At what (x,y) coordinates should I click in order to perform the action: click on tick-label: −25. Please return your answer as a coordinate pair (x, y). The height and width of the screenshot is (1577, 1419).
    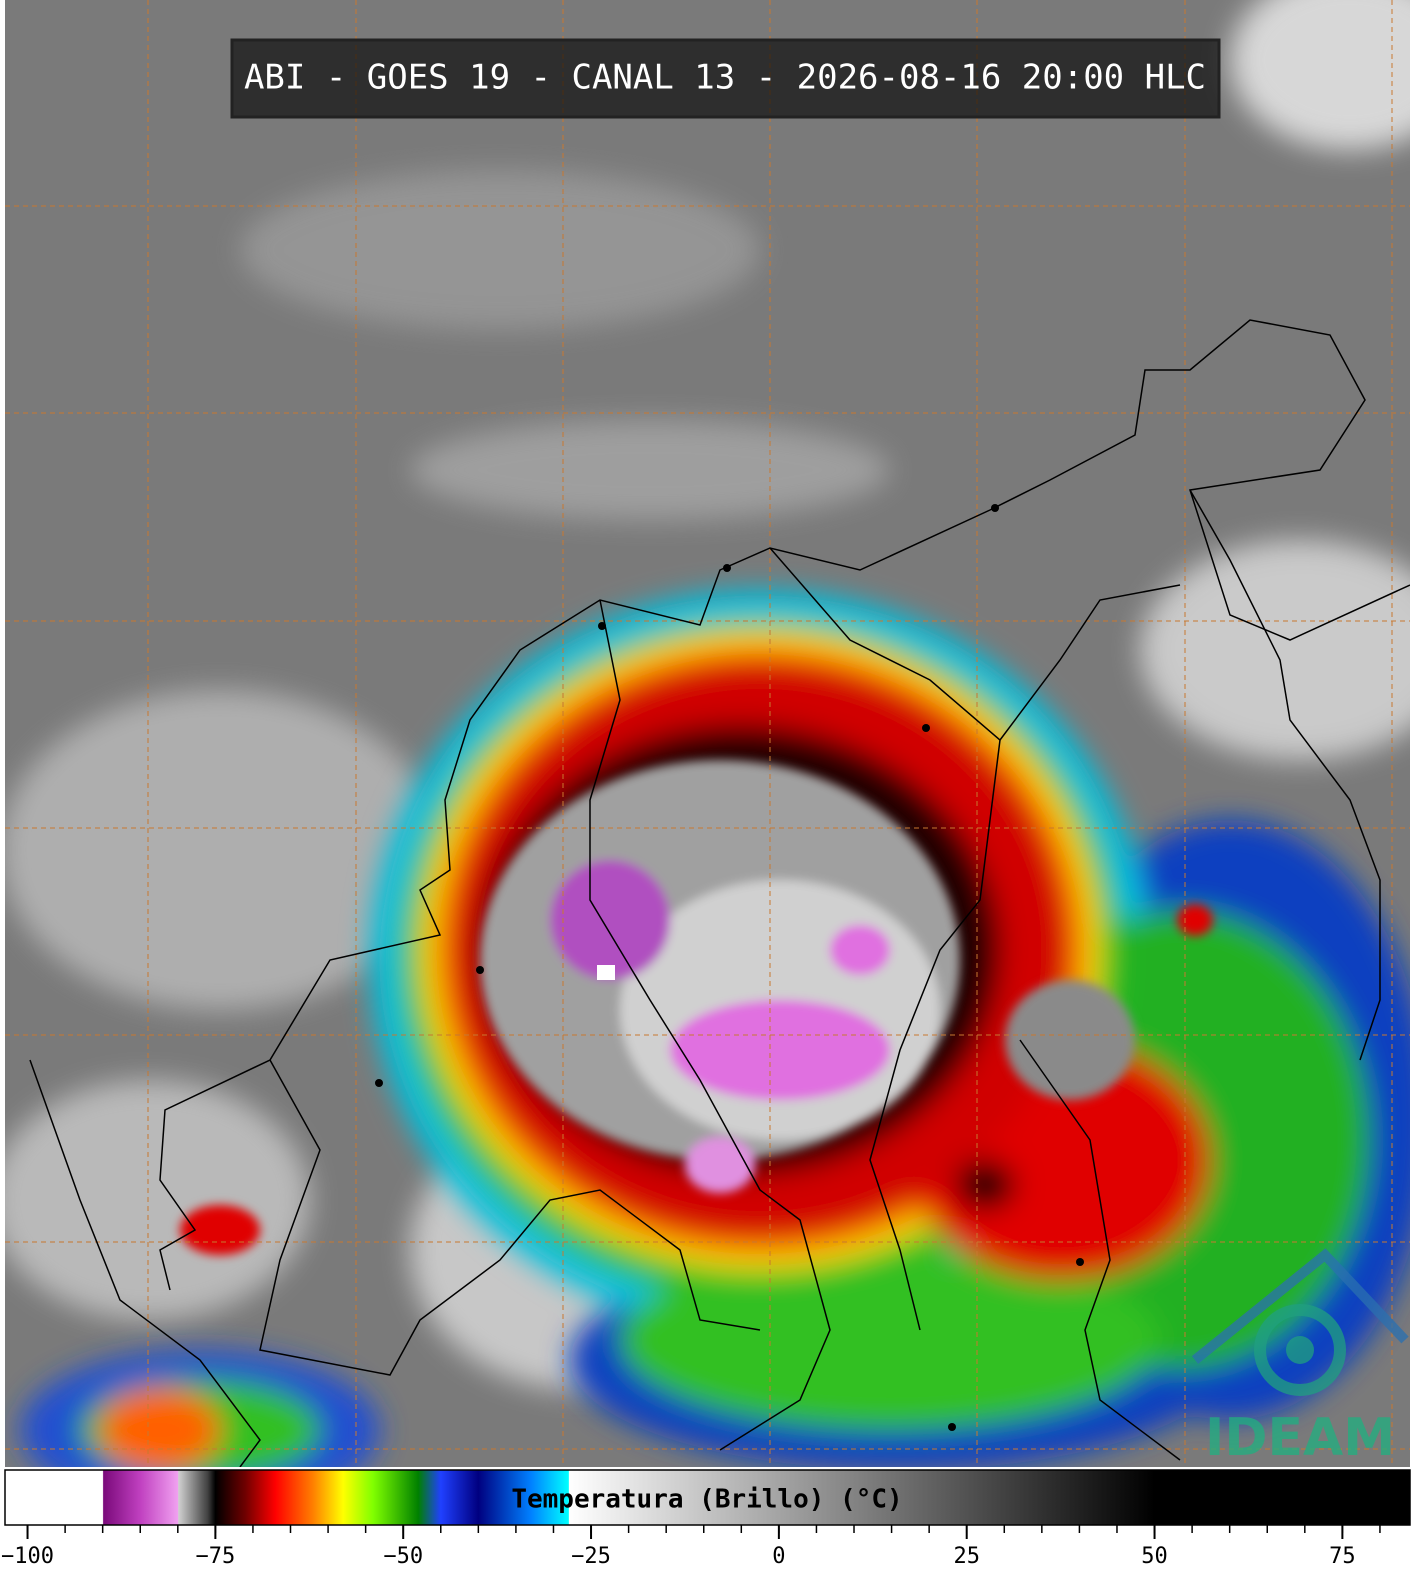
    Looking at the image, I should click on (591, 1556).